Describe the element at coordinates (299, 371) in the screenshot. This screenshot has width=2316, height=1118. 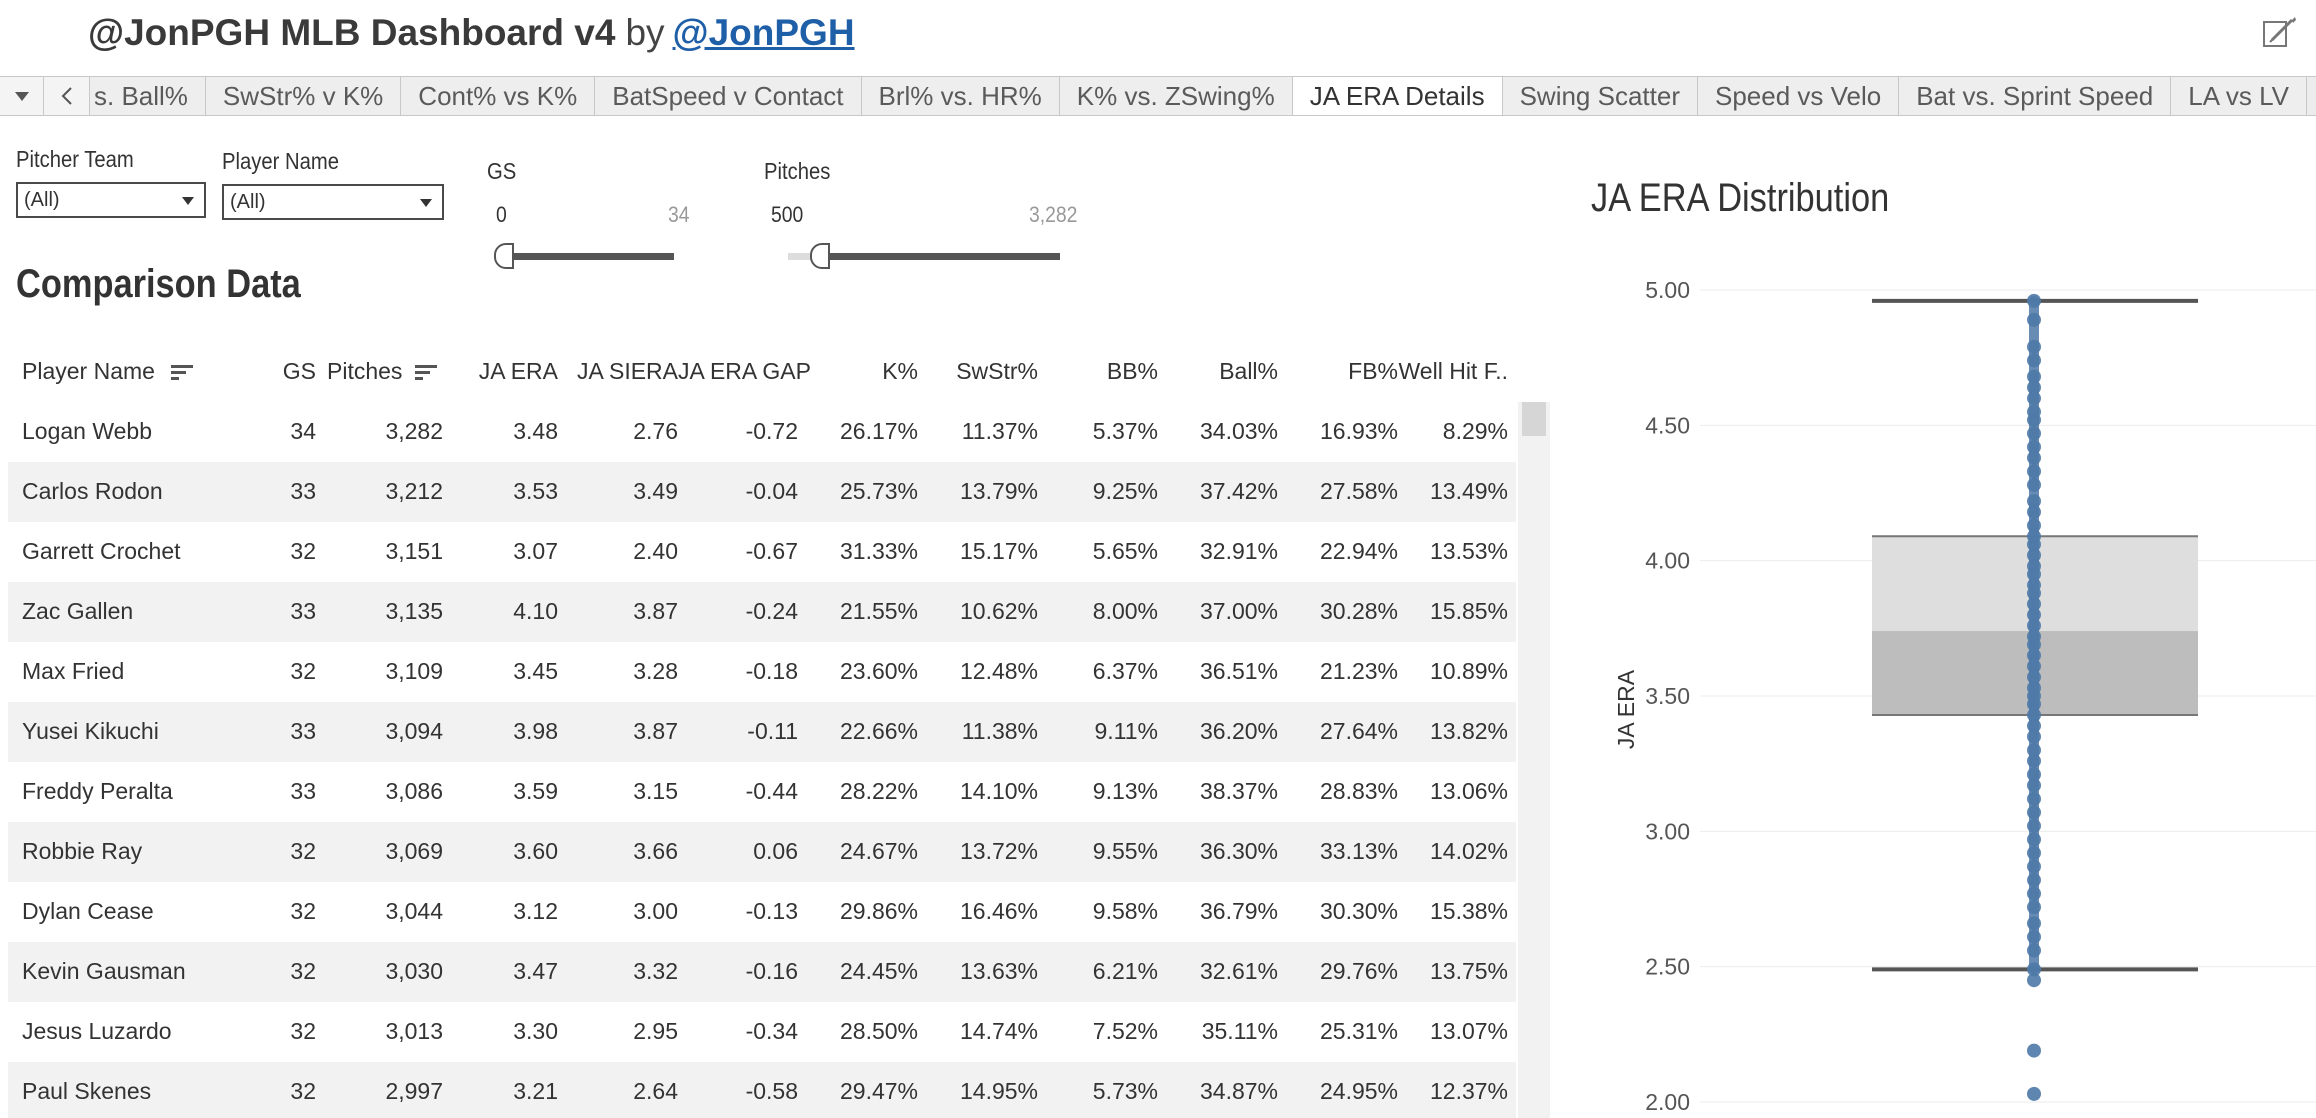
I see `column-header-gs: GS` at that location.